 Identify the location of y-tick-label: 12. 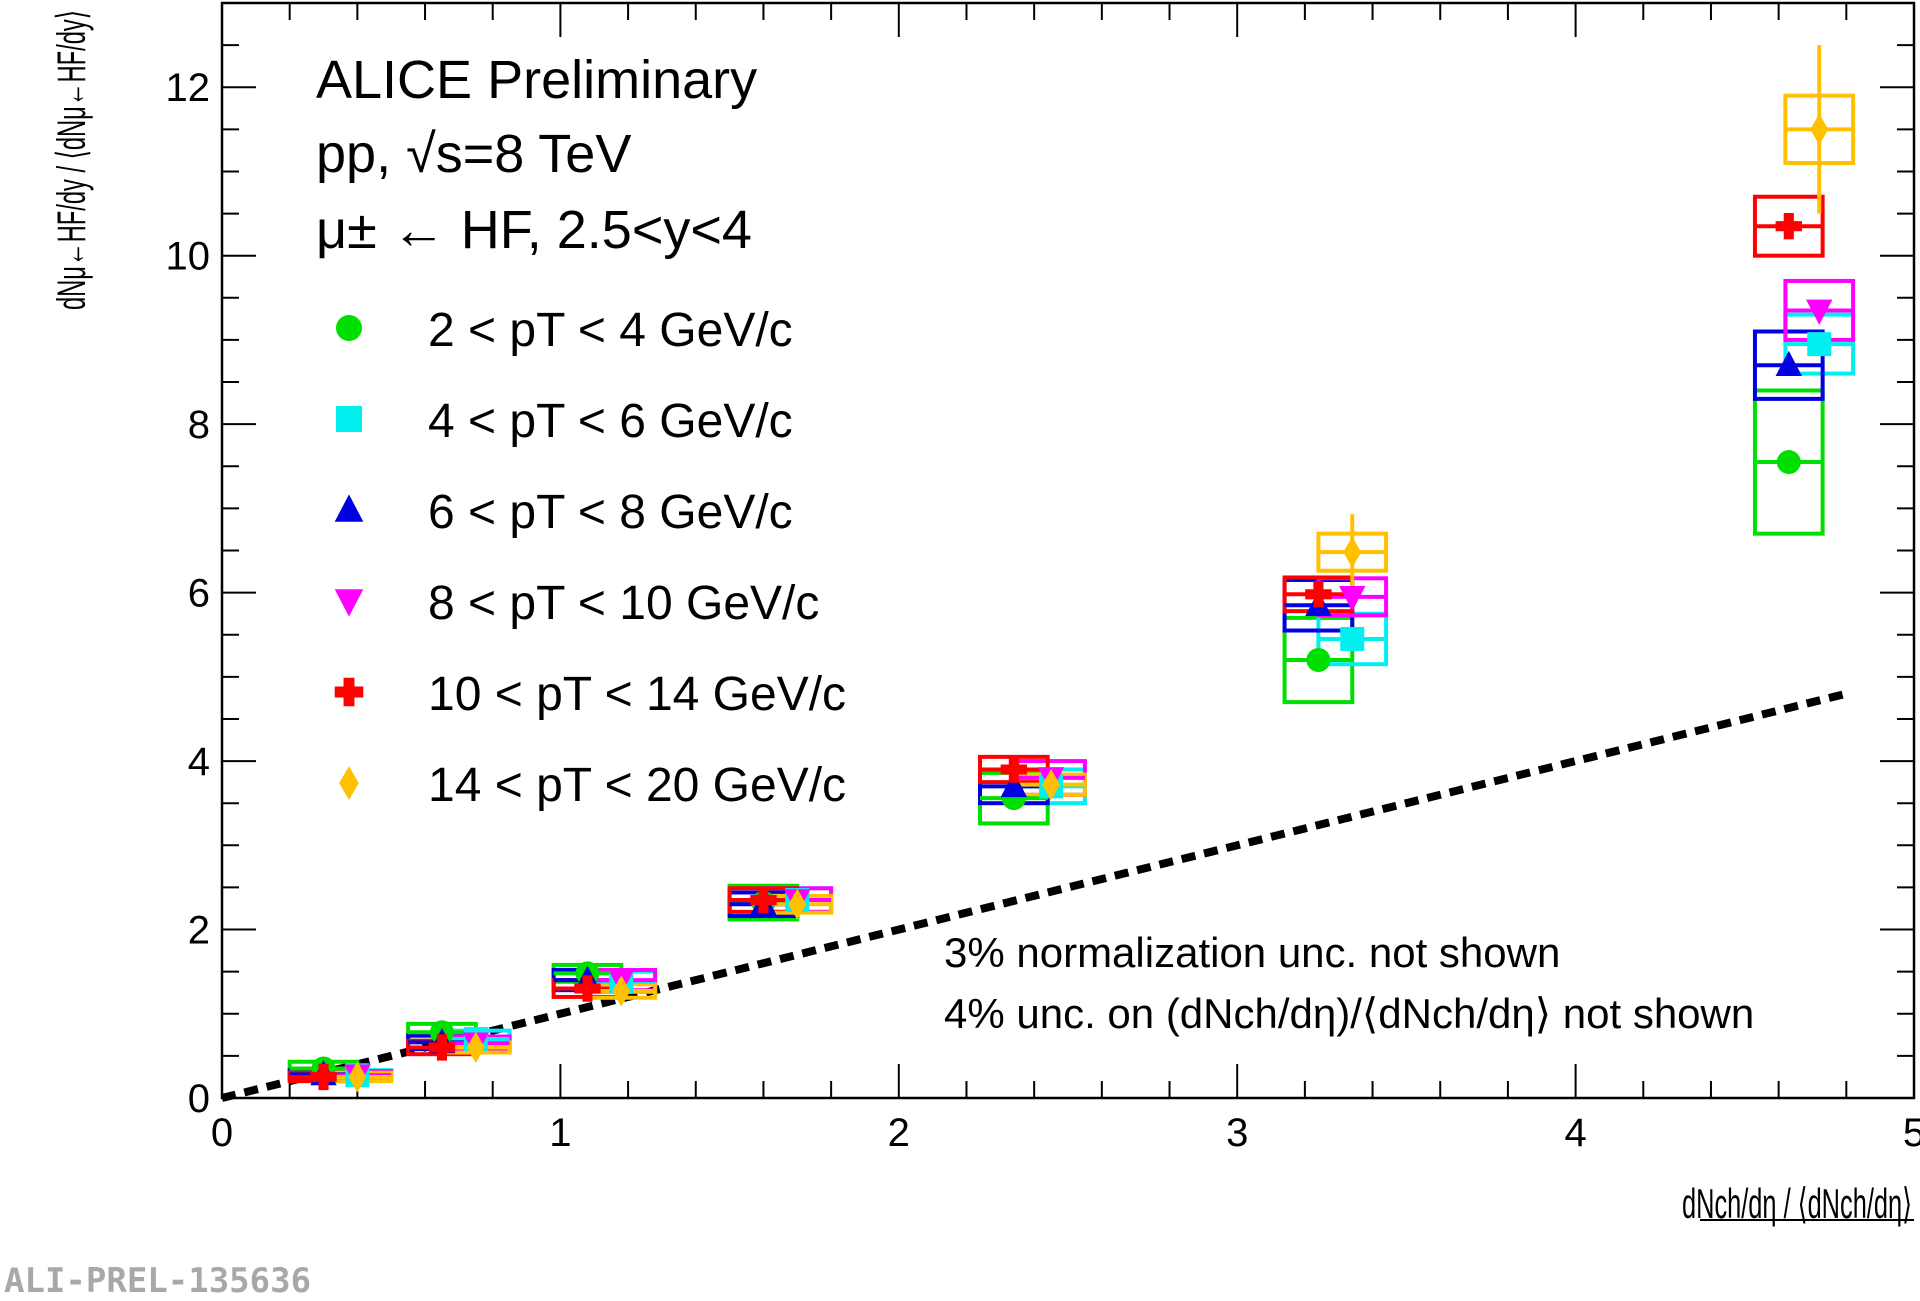
(188, 88).